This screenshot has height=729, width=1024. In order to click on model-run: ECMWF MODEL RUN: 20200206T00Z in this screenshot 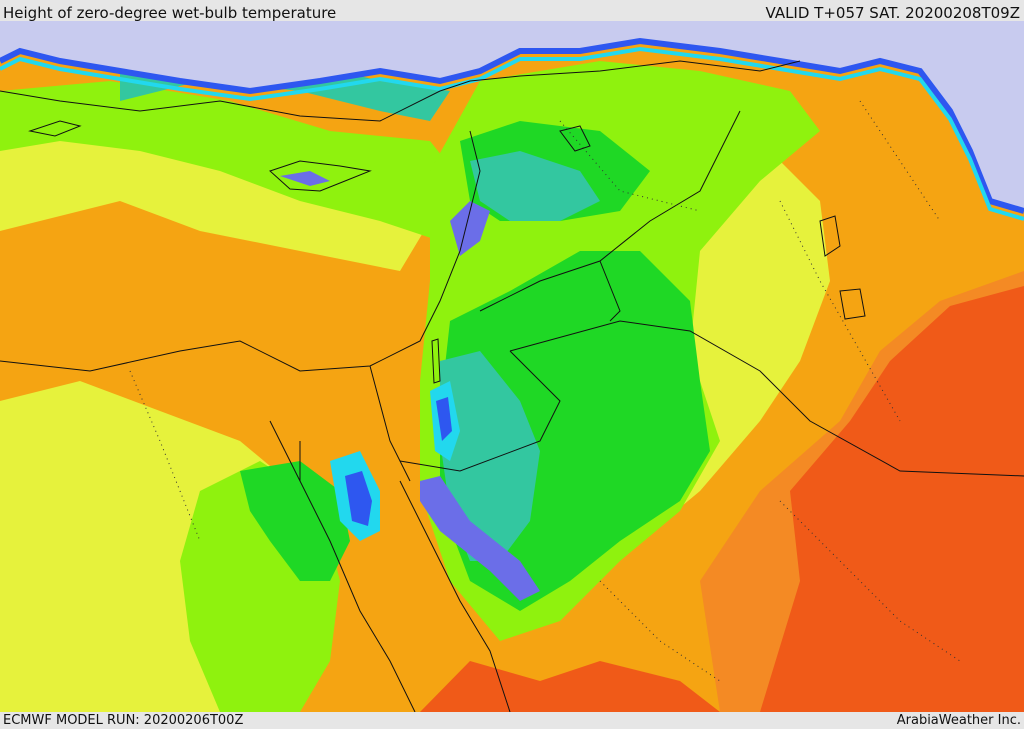, I will do `click(123, 720)`.